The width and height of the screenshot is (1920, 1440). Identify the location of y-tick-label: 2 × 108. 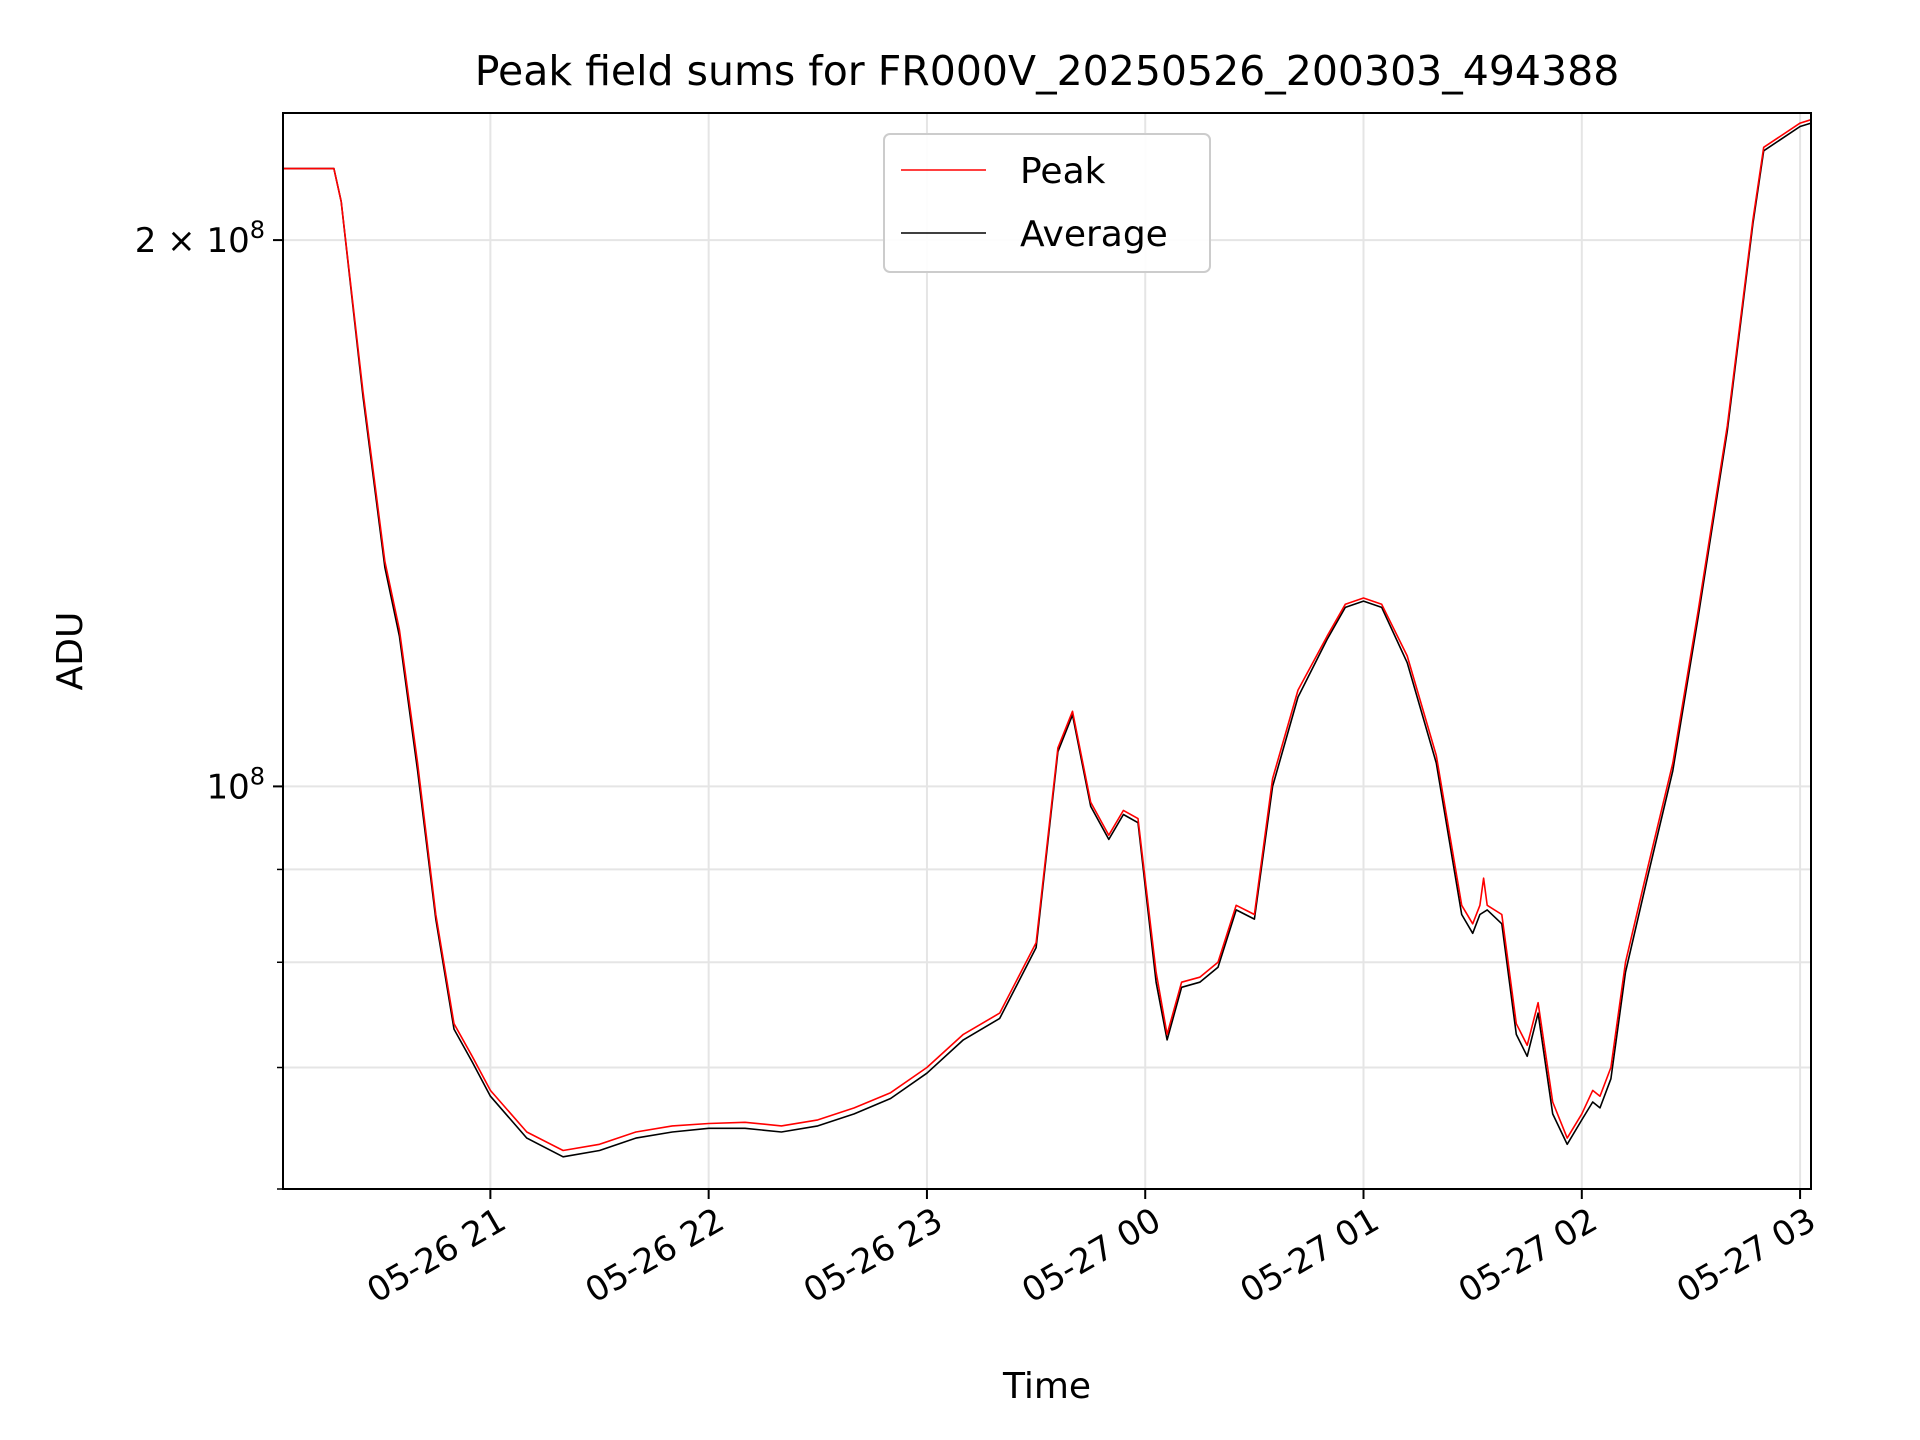
(200, 238).